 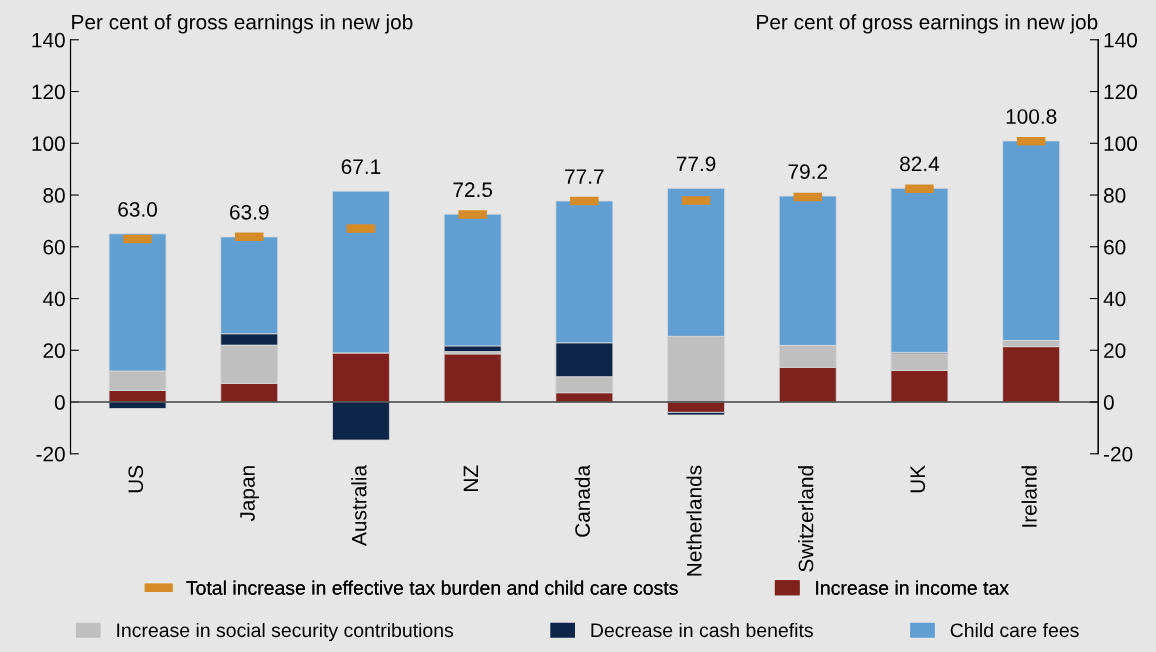 I want to click on y-tick-label: 80, so click(x=54, y=195).